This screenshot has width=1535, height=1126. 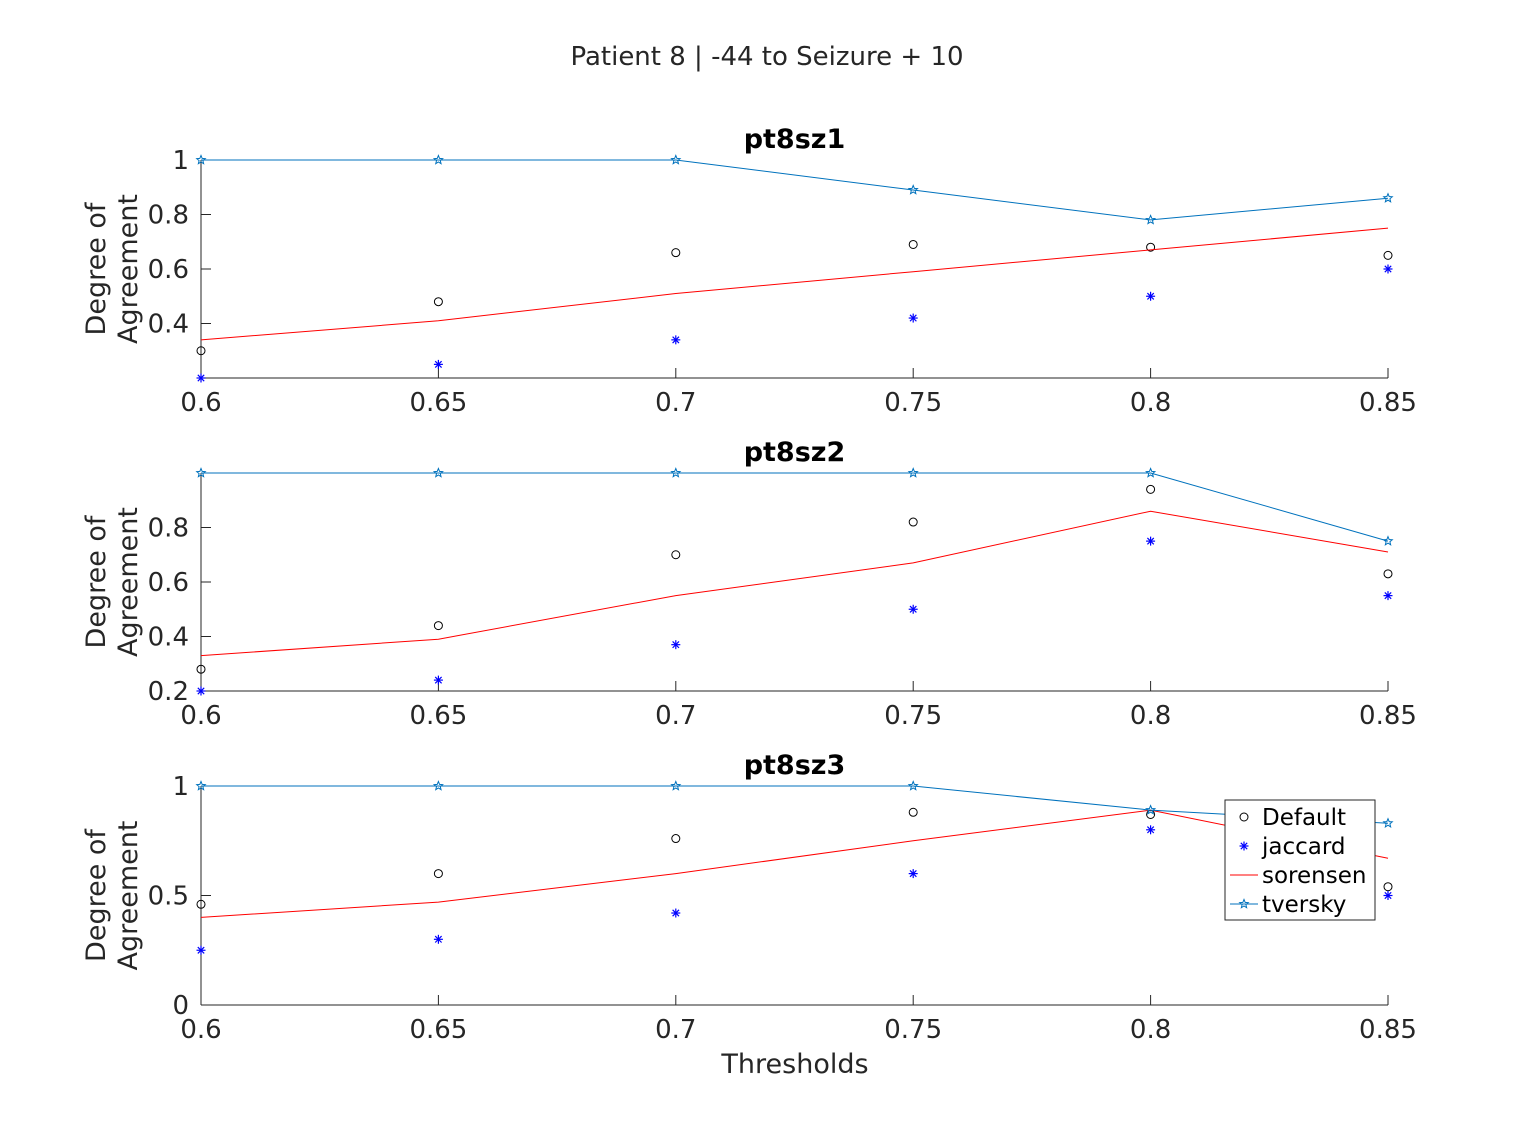 I want to click on legend-label: Default, so click(x=1304, y=818).